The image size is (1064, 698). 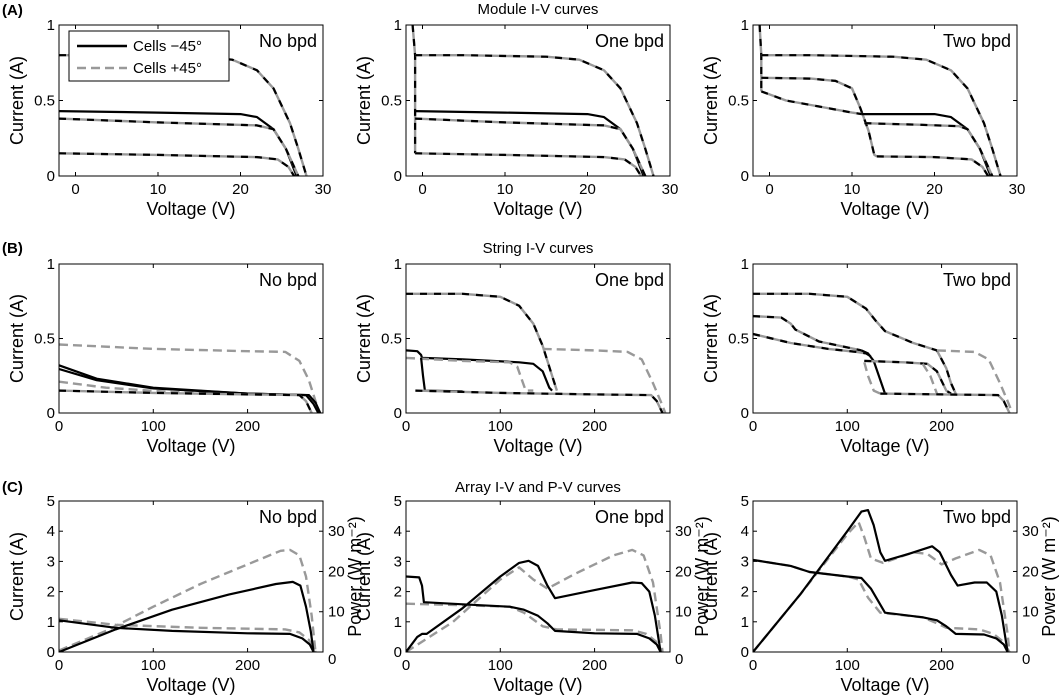 I want to click on panel-B1: 0 100 200 0 0.5 1 Voltage (V) Current (A) No bpd, so click(x=165, y=356).